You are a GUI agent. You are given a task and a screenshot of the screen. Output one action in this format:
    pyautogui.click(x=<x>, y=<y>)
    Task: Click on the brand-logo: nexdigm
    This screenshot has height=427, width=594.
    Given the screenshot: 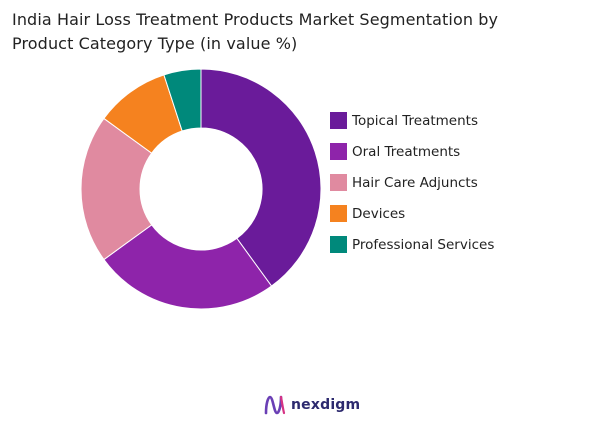 What is the action you would take?
    pyautogui.click(x=311, y=405)
    